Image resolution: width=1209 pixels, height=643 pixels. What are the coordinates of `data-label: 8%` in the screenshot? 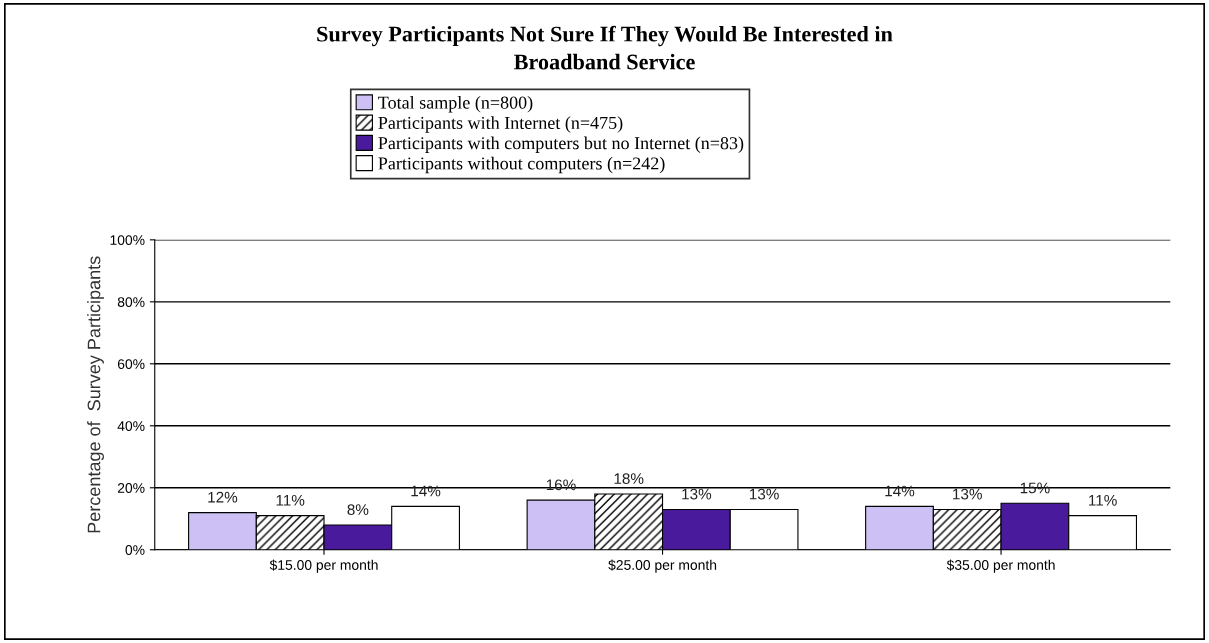 It's located at (358, 510).